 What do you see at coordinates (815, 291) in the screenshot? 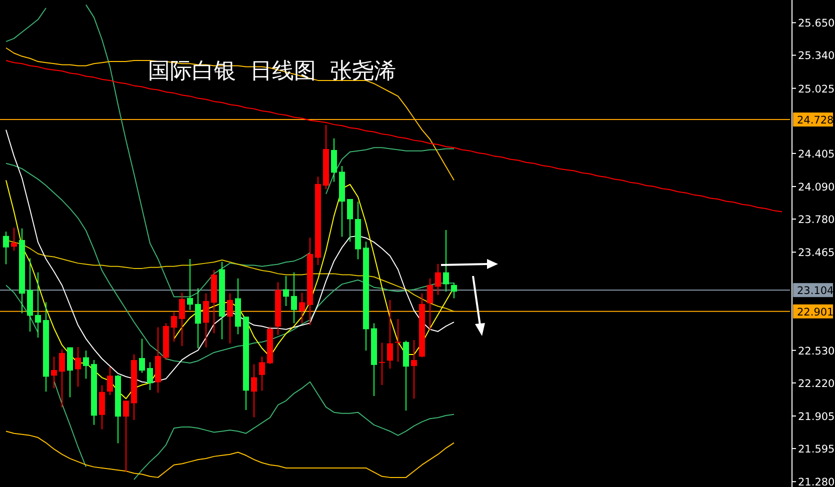
I see `ref-line-label: 23.104` at bounding box center [815, 291].